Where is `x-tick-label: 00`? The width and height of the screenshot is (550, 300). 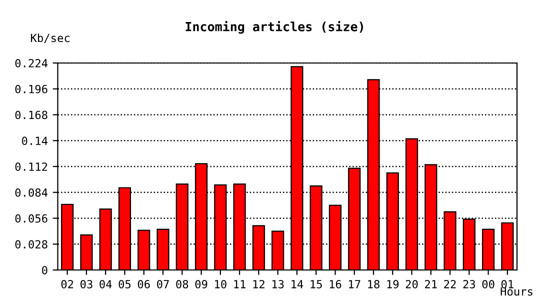 x-tick-label: 00 is located at coordinates (488, 284).